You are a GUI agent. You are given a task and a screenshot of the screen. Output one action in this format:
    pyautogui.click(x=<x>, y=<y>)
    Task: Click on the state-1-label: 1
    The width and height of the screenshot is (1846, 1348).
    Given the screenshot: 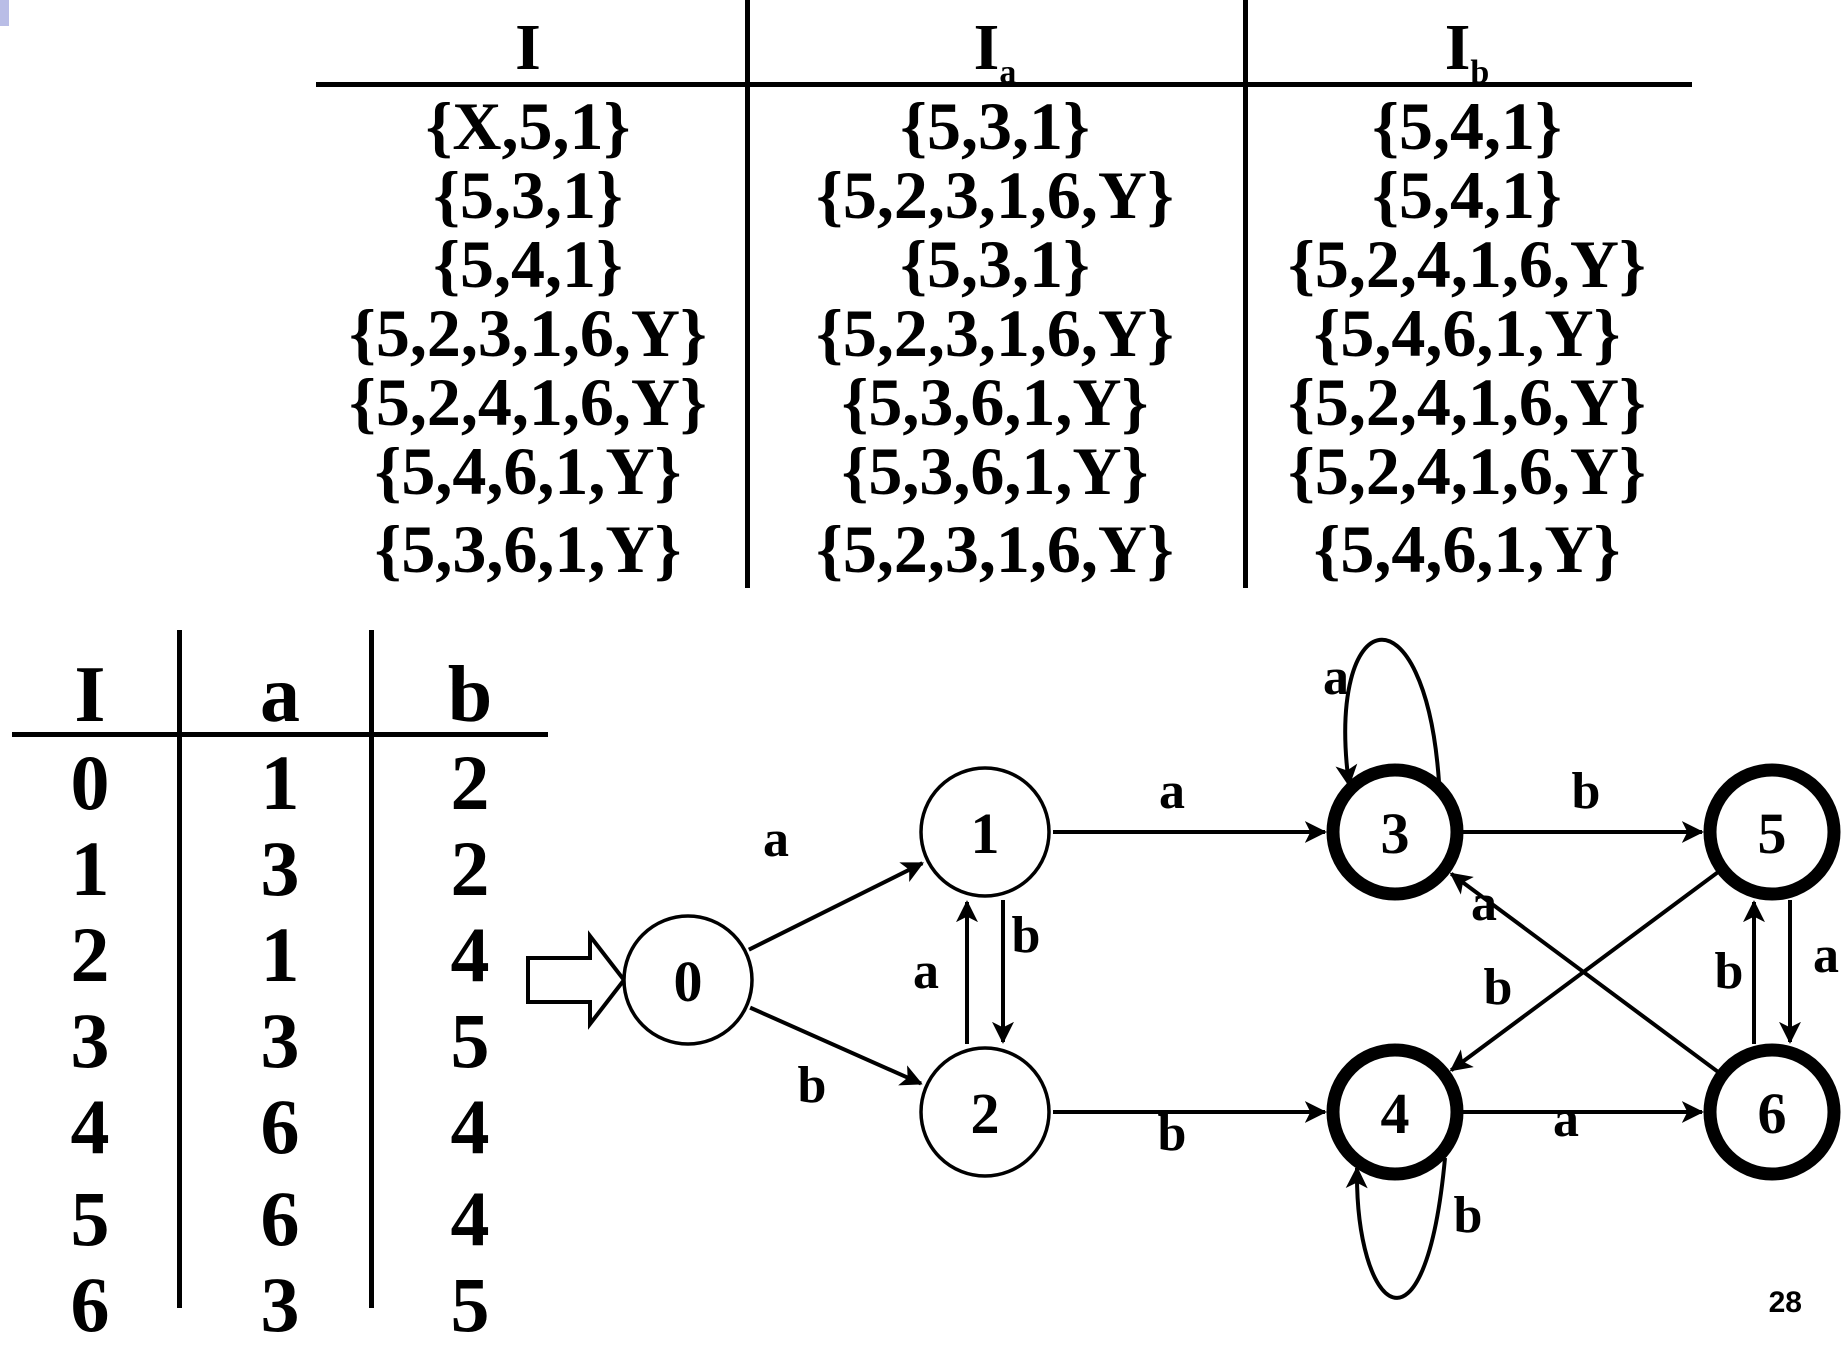 What is the action you would take?
    pyautogui.click(x=985, y=833)
    